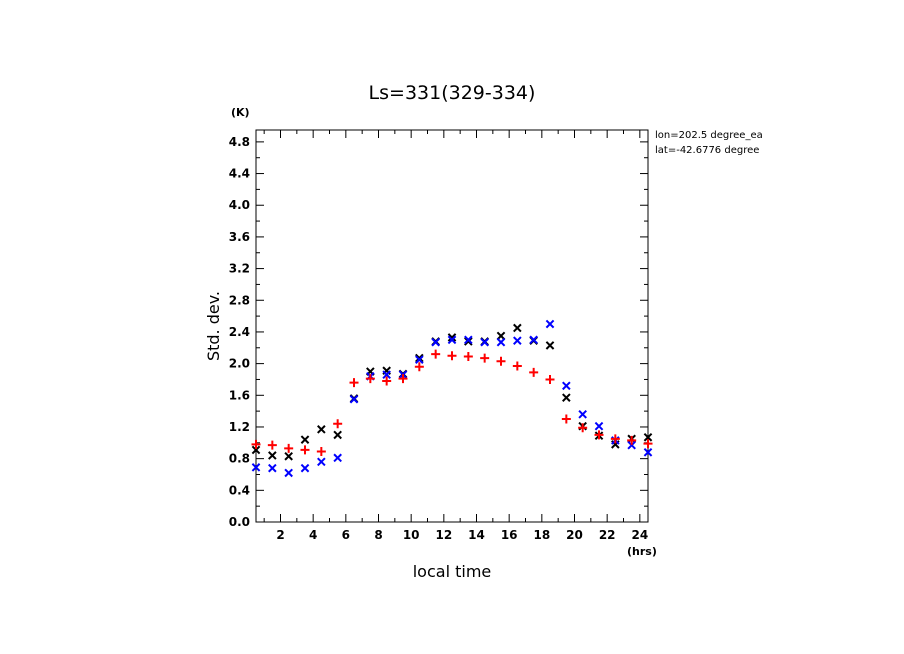 Image resolution: width=904 pixels, height=654 pixels. What do you see at coordinates (239, 395) in the screenshot?
I see `y-tick-label: 1.6` at bounding box center [239, 395].